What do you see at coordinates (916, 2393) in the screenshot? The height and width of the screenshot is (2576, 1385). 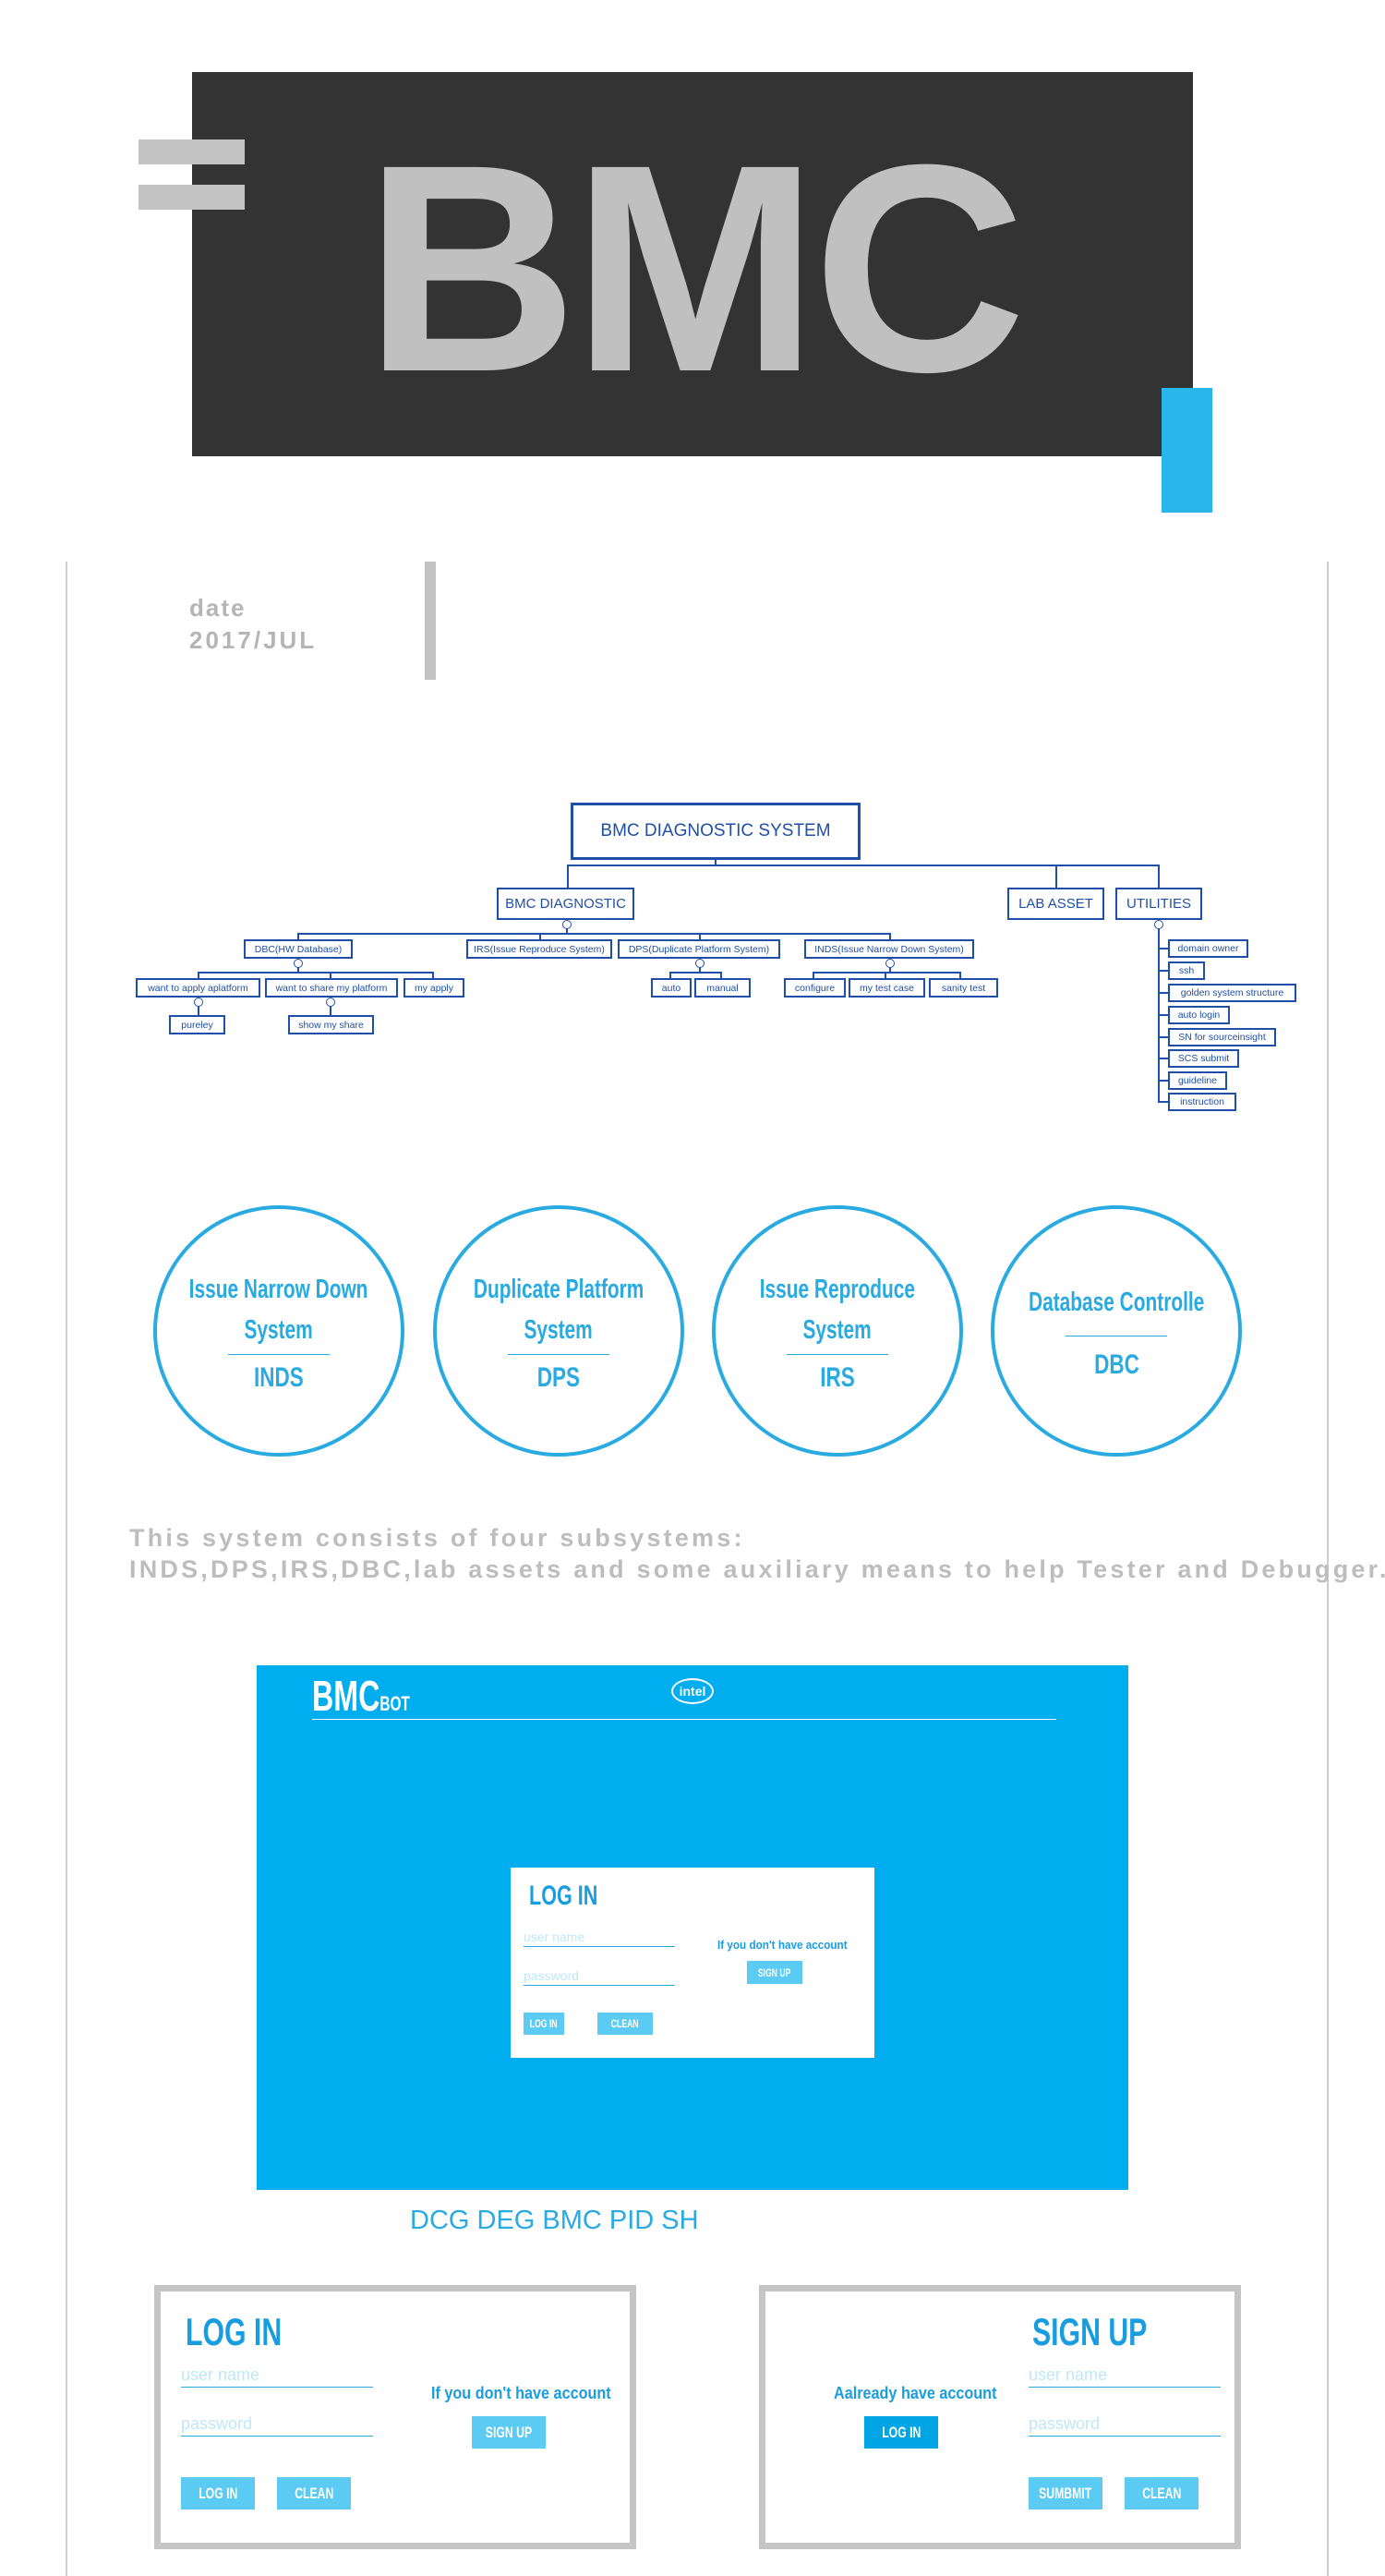 I see `signup-have-account-text: Aalready have account` at bounding box center [916, 2393].